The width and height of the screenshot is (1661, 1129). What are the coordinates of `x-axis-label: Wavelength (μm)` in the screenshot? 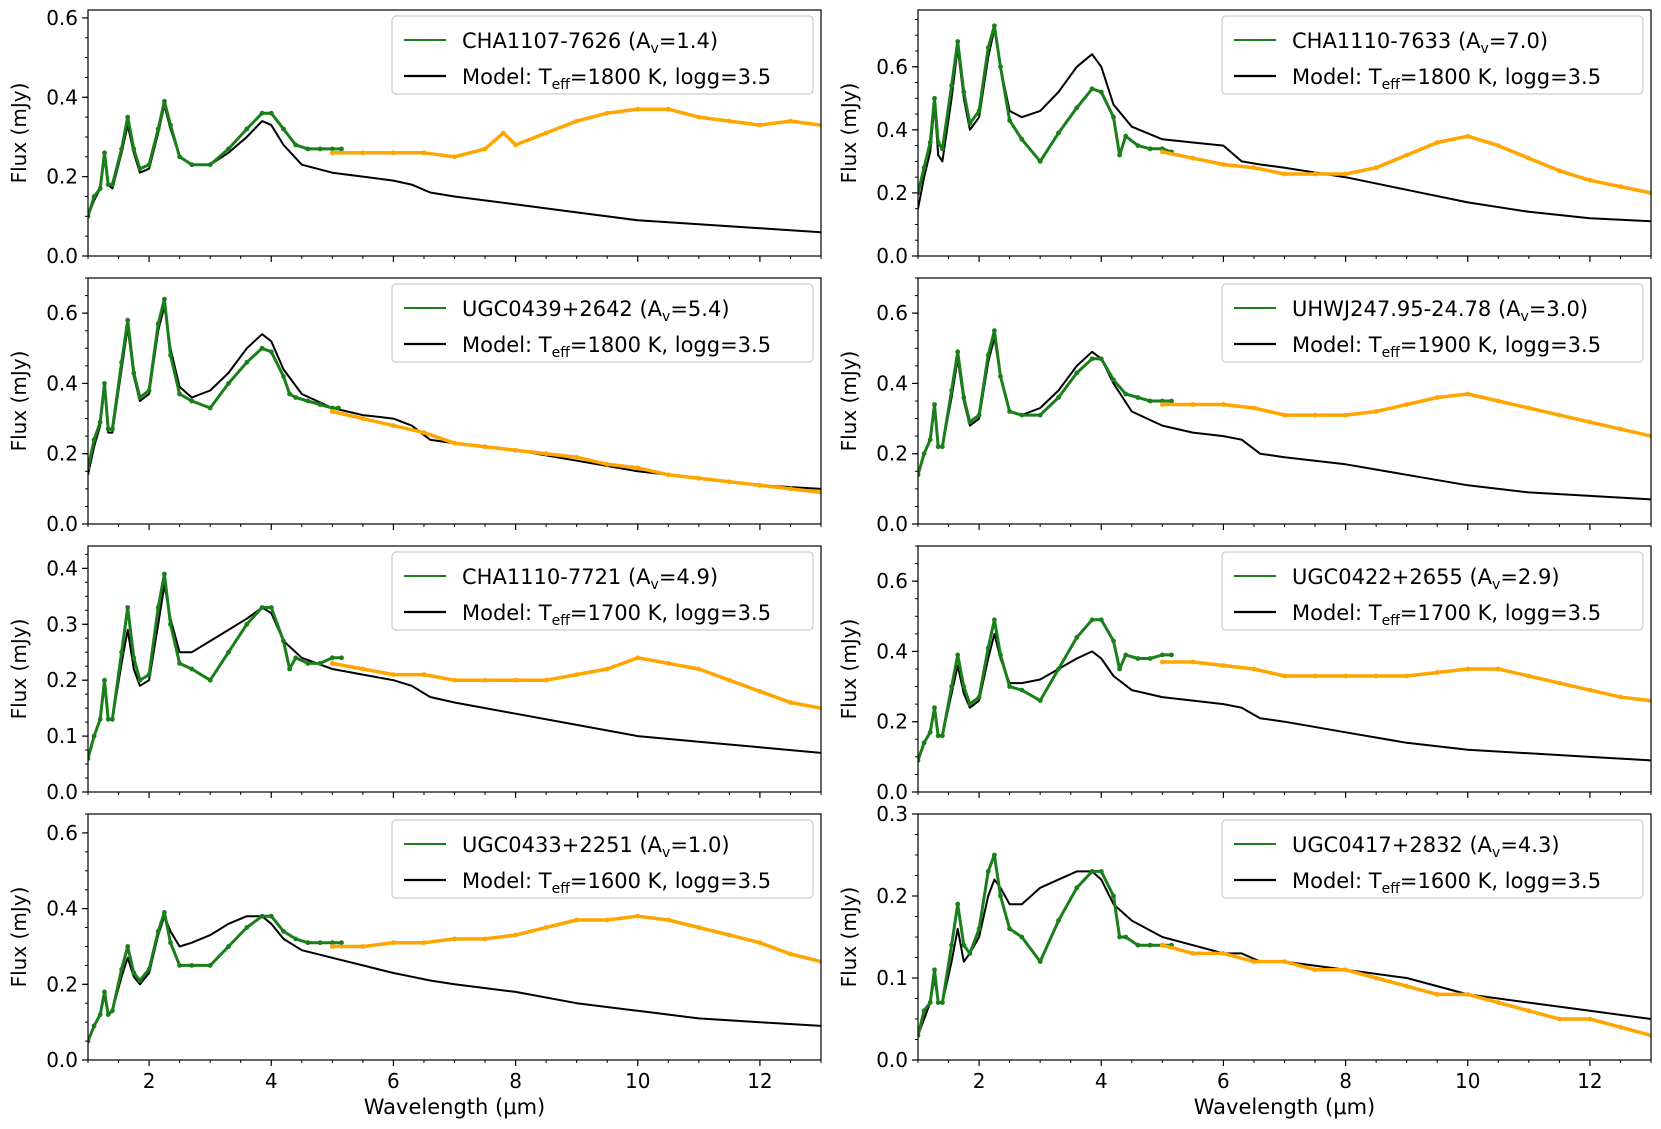 It's located at (1284, 1107).